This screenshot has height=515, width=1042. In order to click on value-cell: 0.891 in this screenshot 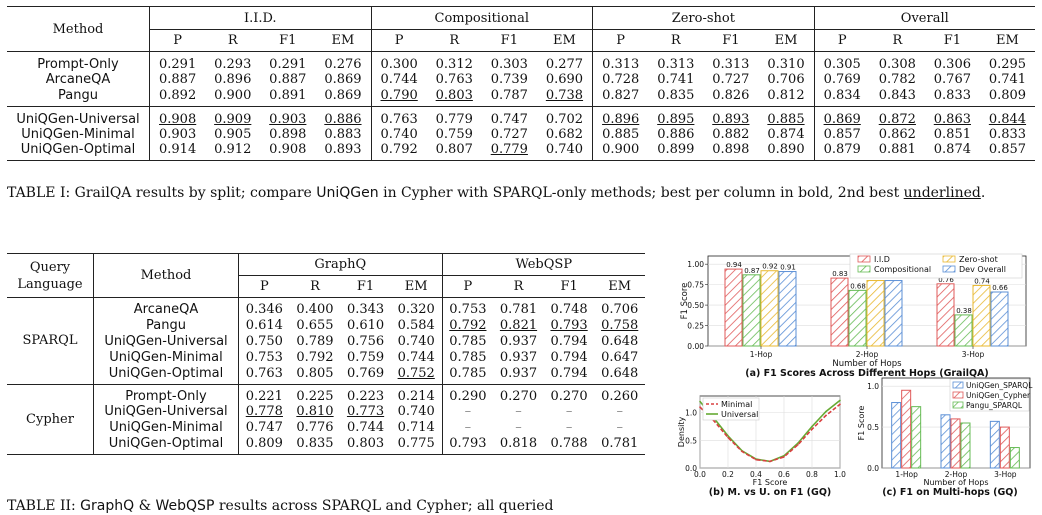, I will do `click(288, 95)`.